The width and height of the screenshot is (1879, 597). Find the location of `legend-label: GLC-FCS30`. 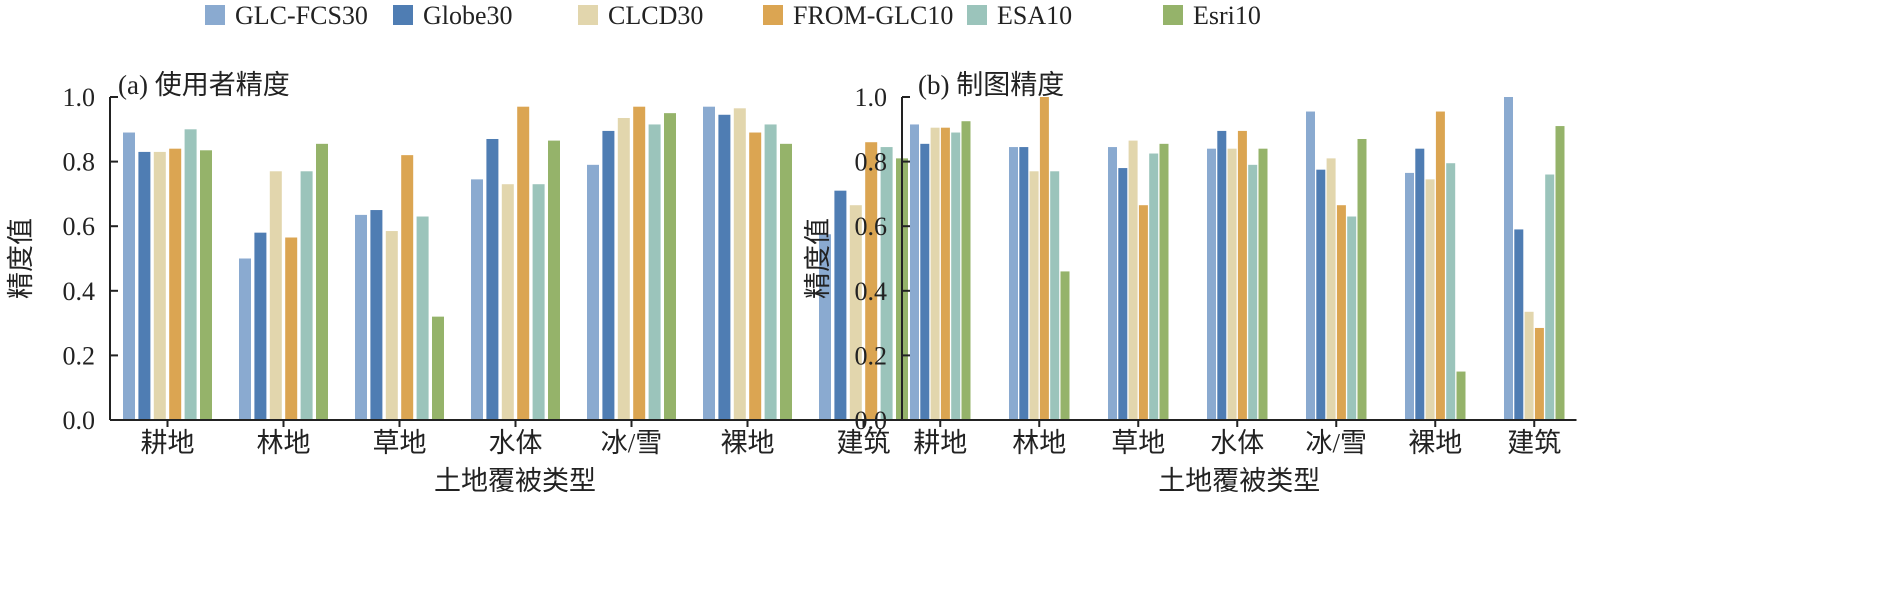

legend-label: GLC-FCS30 is located at coordinates (301, 15).